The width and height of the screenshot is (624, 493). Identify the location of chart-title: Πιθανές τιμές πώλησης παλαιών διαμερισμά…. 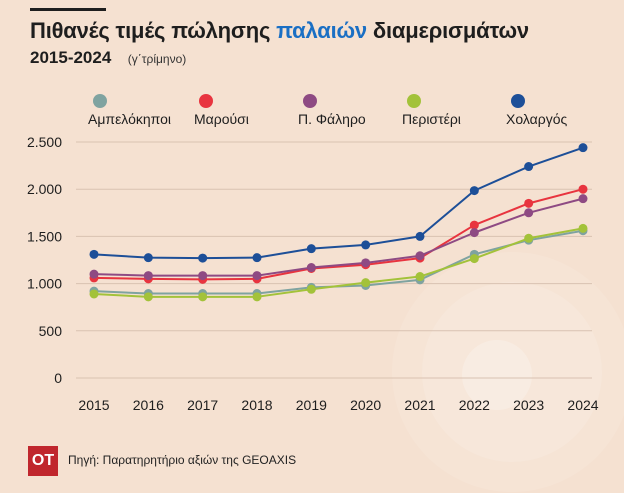
(279, 31).